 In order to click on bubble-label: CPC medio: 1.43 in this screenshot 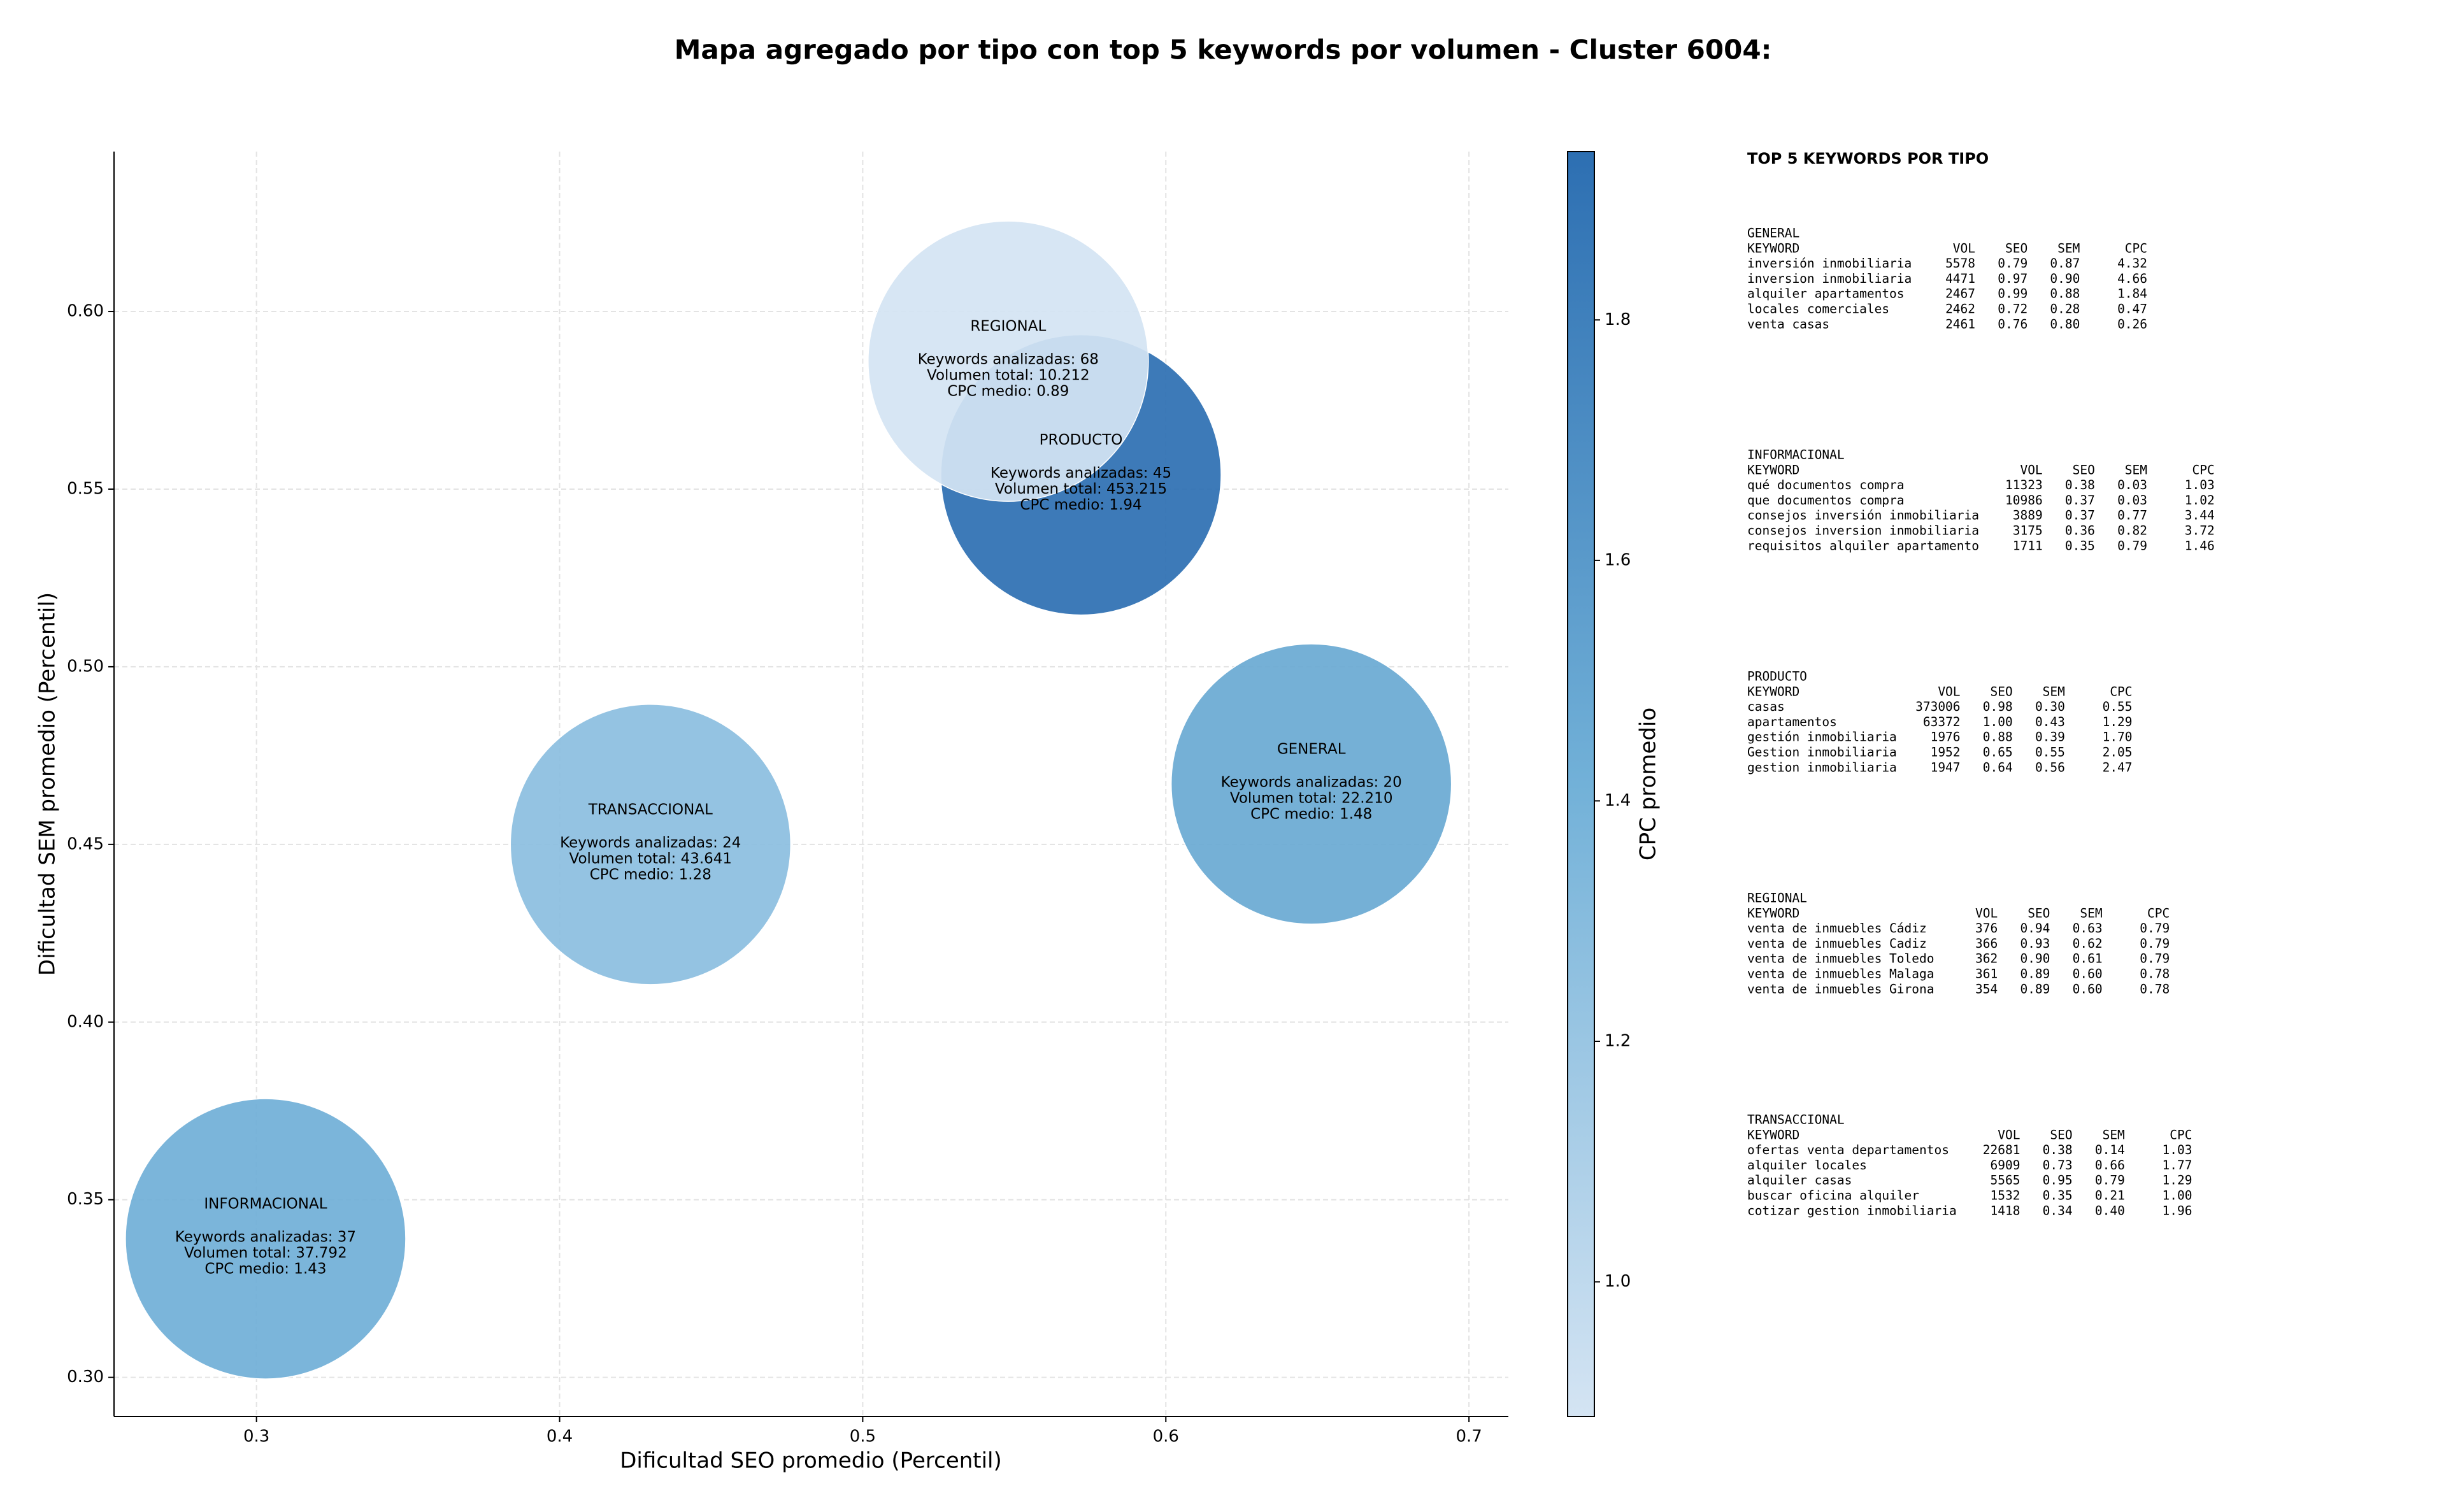, I will do `click(265, 1269)`.